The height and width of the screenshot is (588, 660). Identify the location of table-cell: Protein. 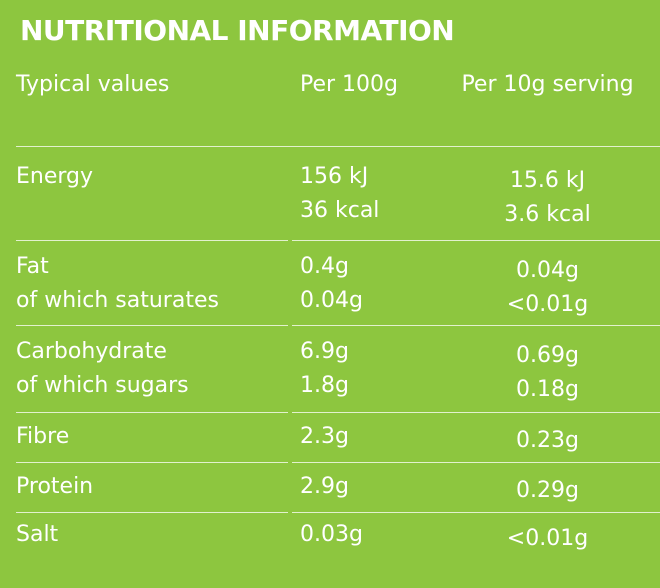
(55, 486).